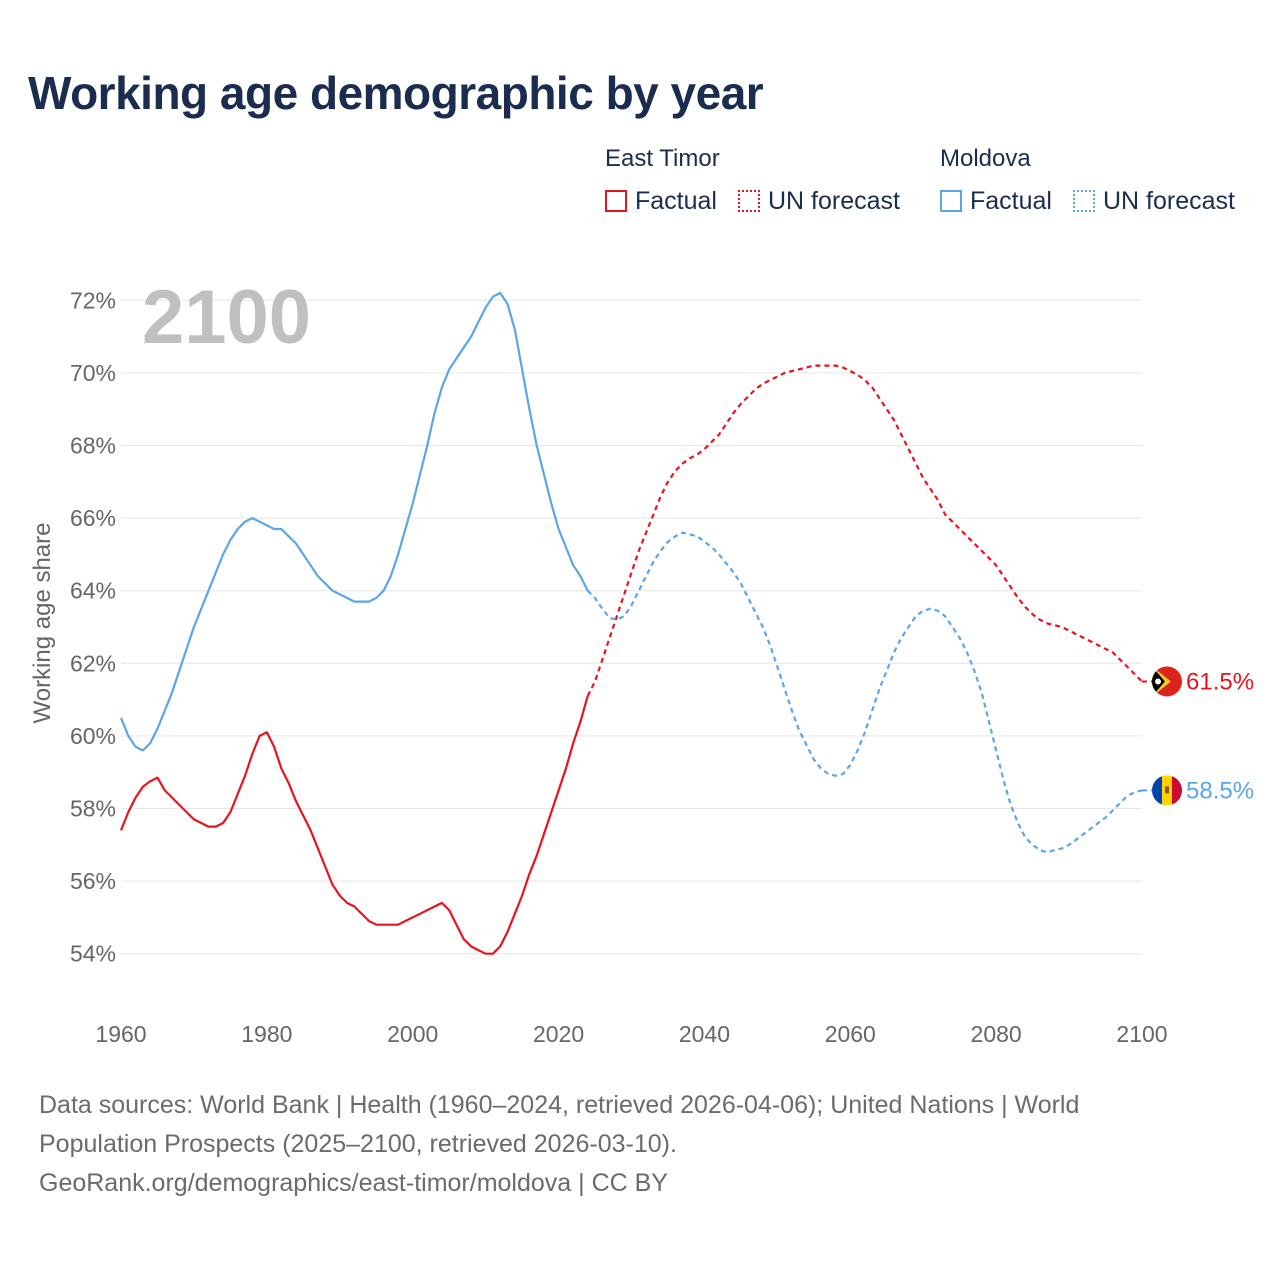  I want to click on y-tick-label: 68%, so click(93, 446).